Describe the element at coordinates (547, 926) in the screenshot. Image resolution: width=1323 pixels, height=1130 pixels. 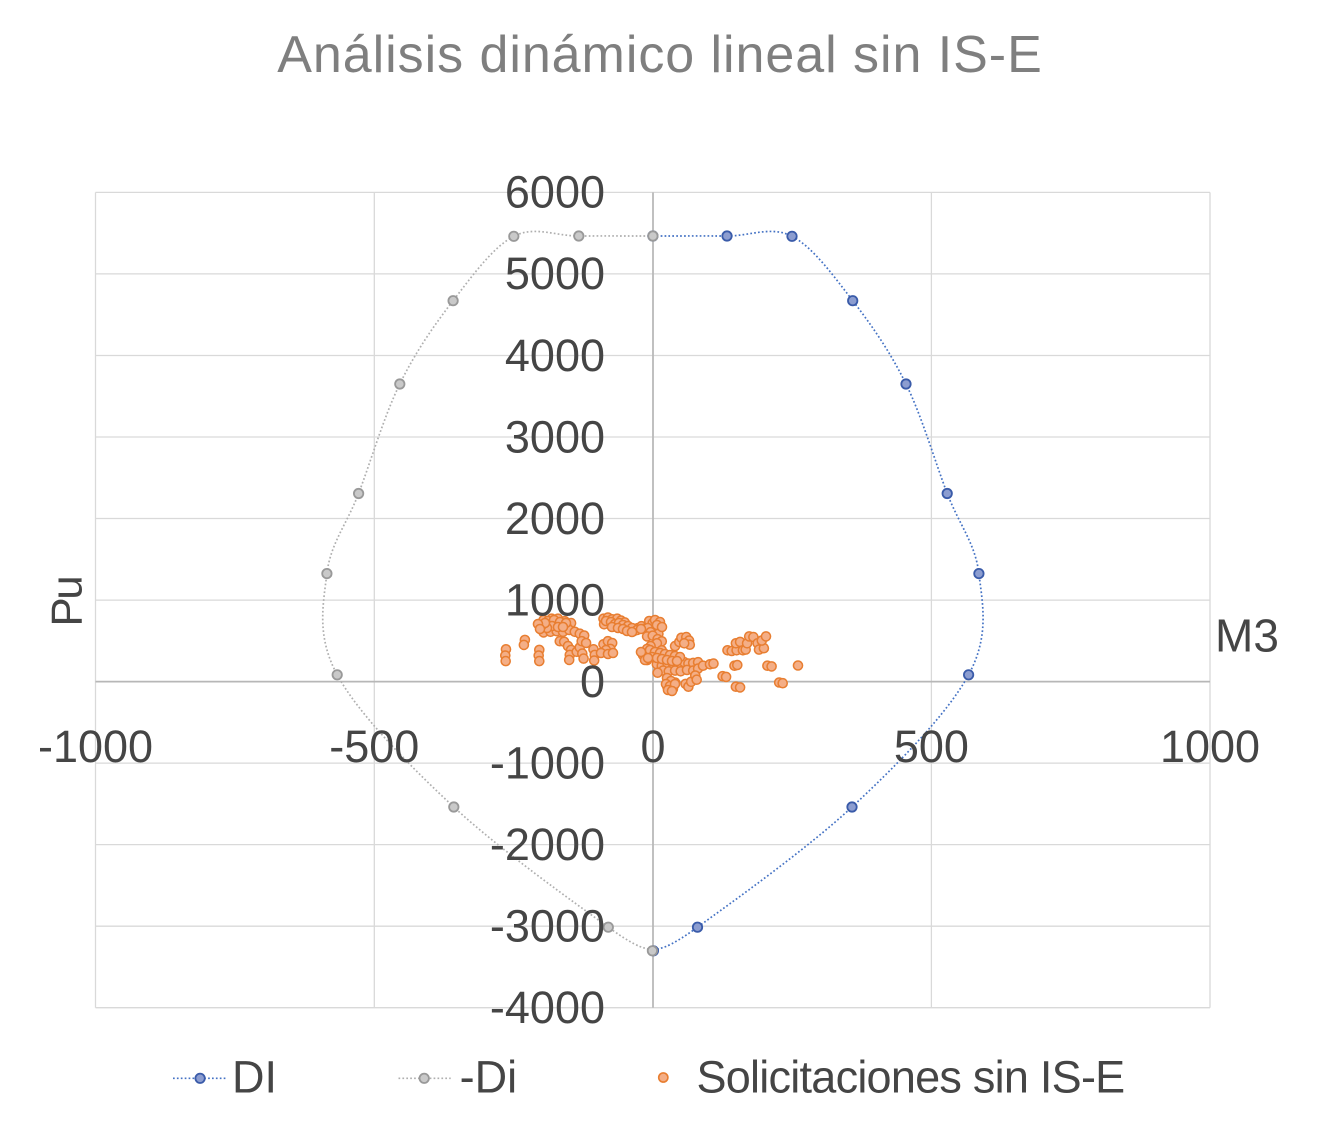
I see `svg-text: -3000` at that location.